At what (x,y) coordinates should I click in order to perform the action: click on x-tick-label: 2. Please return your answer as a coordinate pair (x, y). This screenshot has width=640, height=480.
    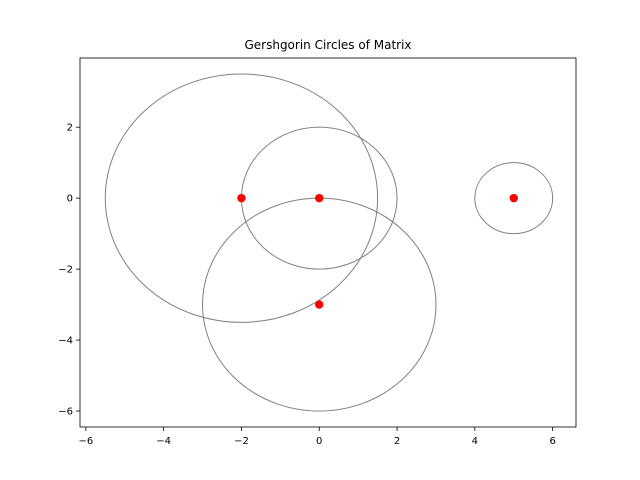
    Looking at the image, I should click on (397, 441).